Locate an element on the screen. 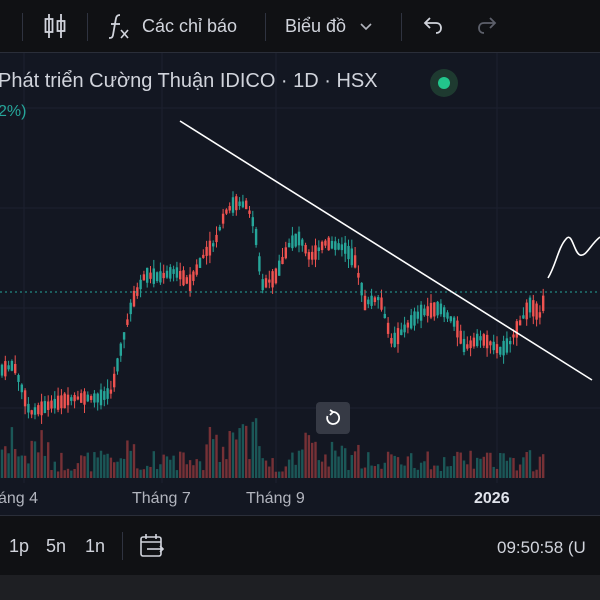  reset-chart-button is located at coordinates (333, 418).